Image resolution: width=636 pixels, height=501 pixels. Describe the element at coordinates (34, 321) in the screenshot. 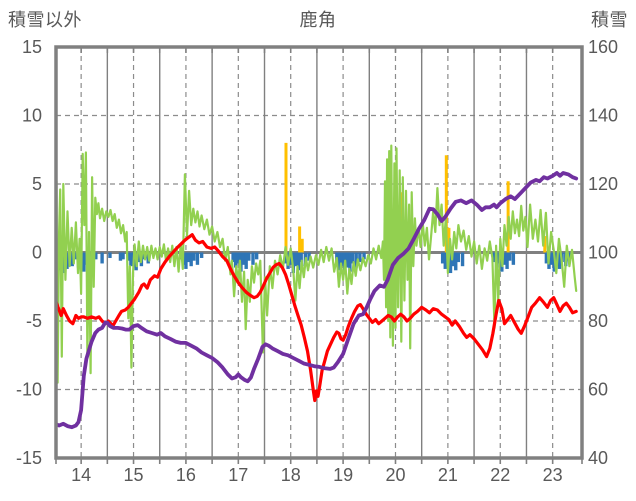

I see `left-axis-tick-label--5: -5` at that location.